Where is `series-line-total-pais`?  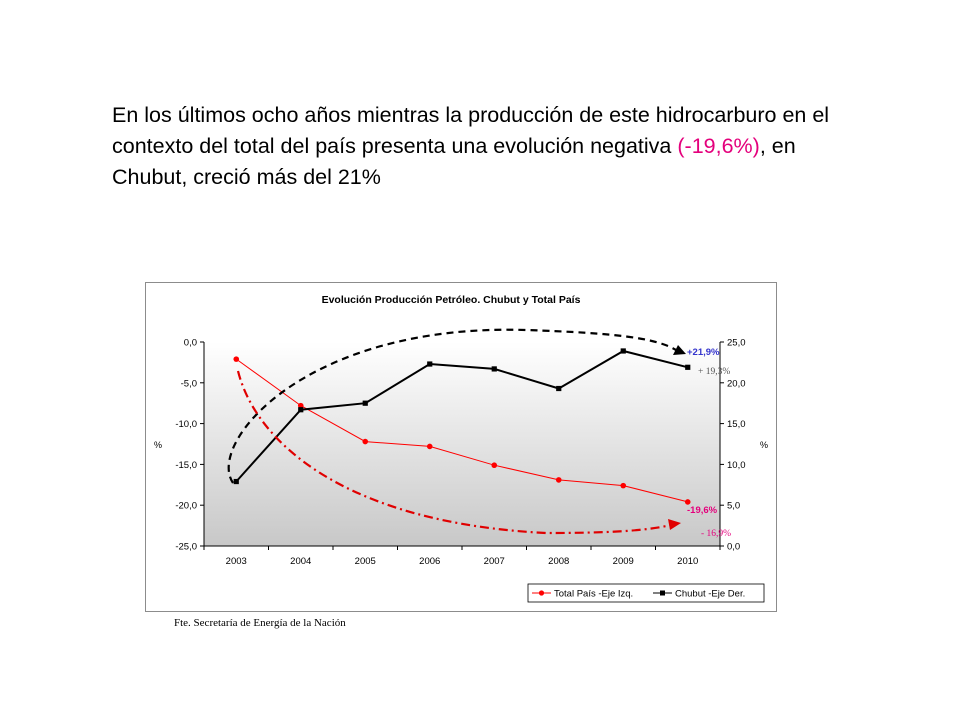 series-line-total-pais is located at coordinates (462, 430).